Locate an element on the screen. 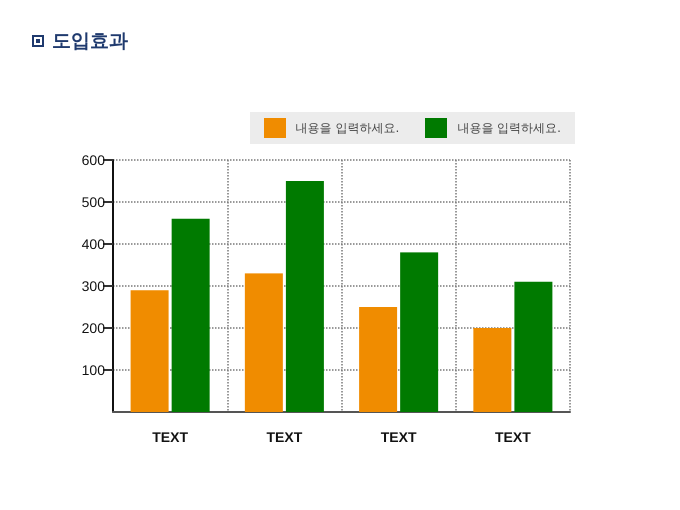 This screenshot has width=680, height=510. y-tick-label: 600 is located at coordinates (94, 160).